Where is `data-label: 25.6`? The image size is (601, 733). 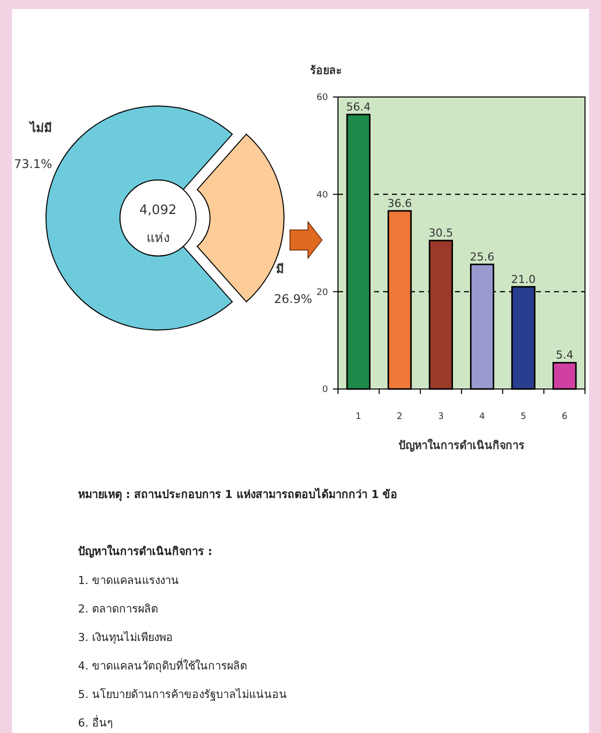
data-label: 25.6 is located at coordinates (482, 257).